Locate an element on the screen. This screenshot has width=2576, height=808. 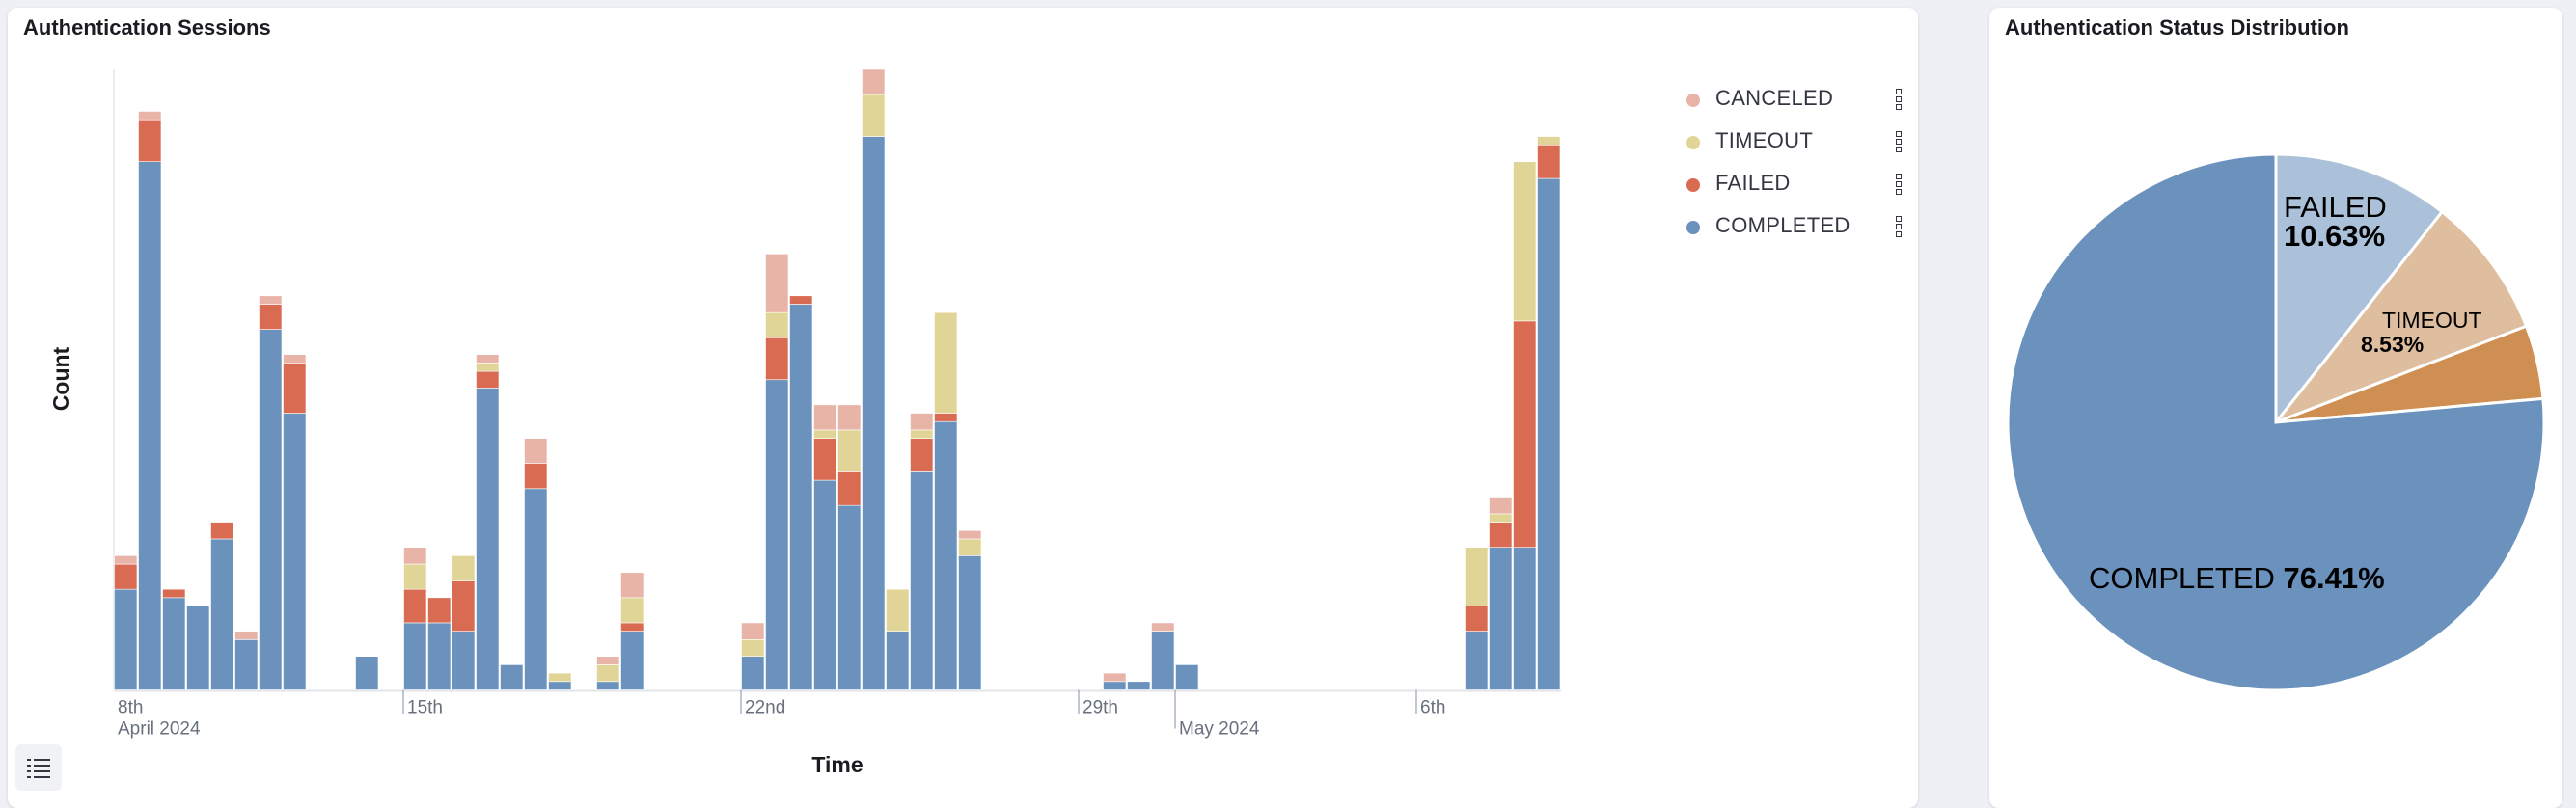
pie-slice-timeout is located at coordinates (2400, 317).